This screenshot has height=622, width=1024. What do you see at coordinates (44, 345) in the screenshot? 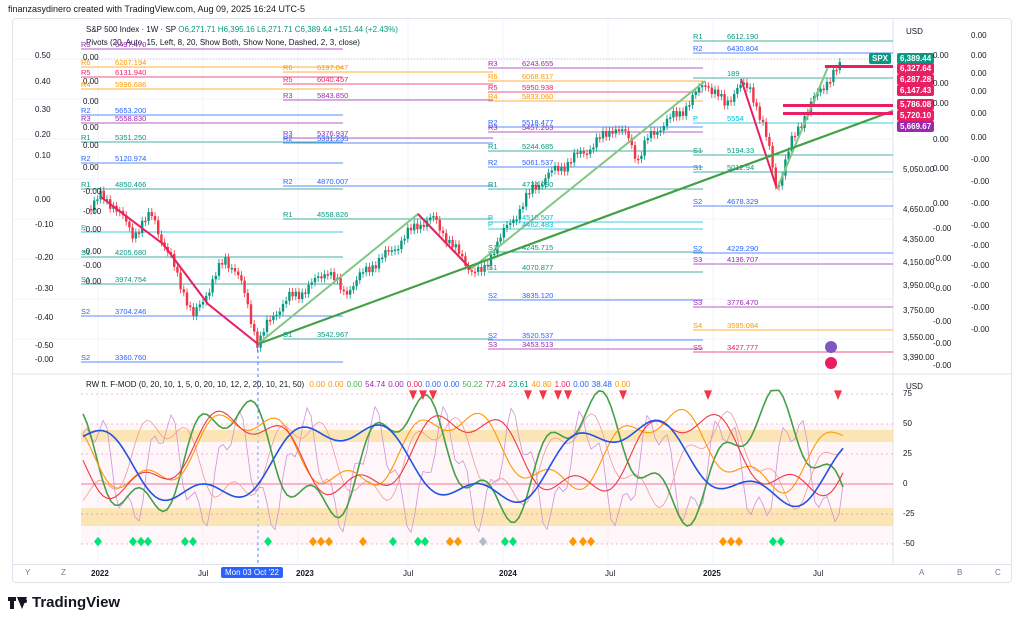
I see `overlay-scale-a-label: -0.50` at bounding box center [44, 345].